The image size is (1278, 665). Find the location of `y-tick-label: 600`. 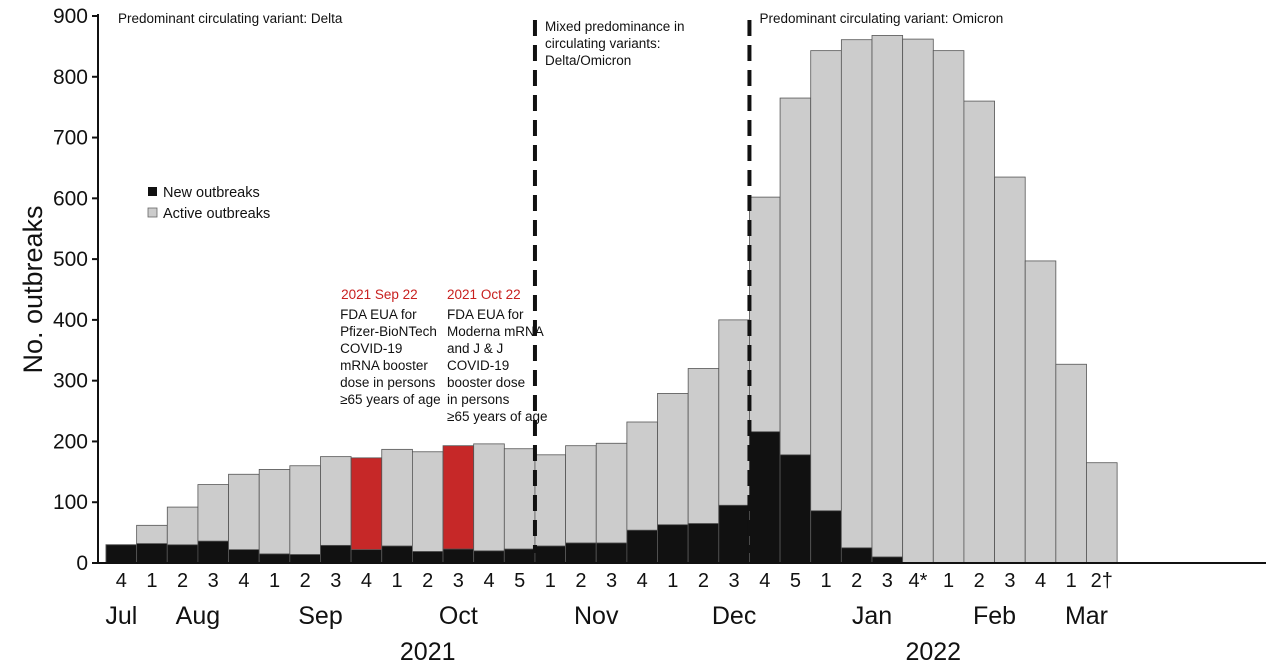

y-tick-label: 600 is located at coordinates (70, 198).